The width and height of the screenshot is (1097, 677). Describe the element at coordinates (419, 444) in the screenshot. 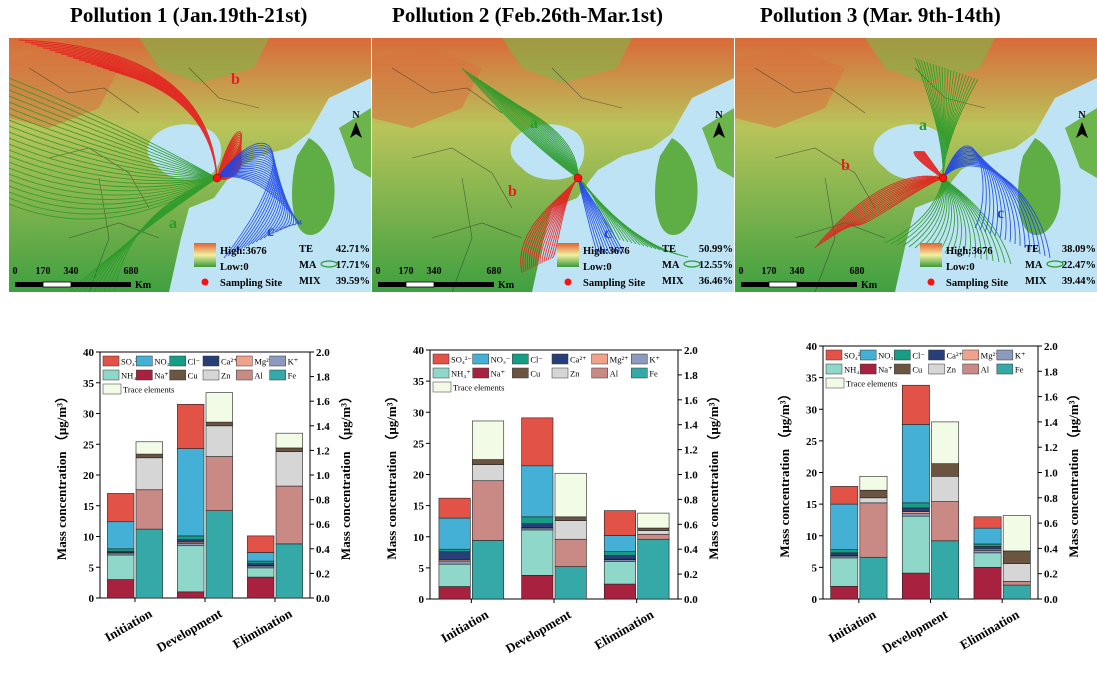

I see `left-tick-label: 25` at that location.